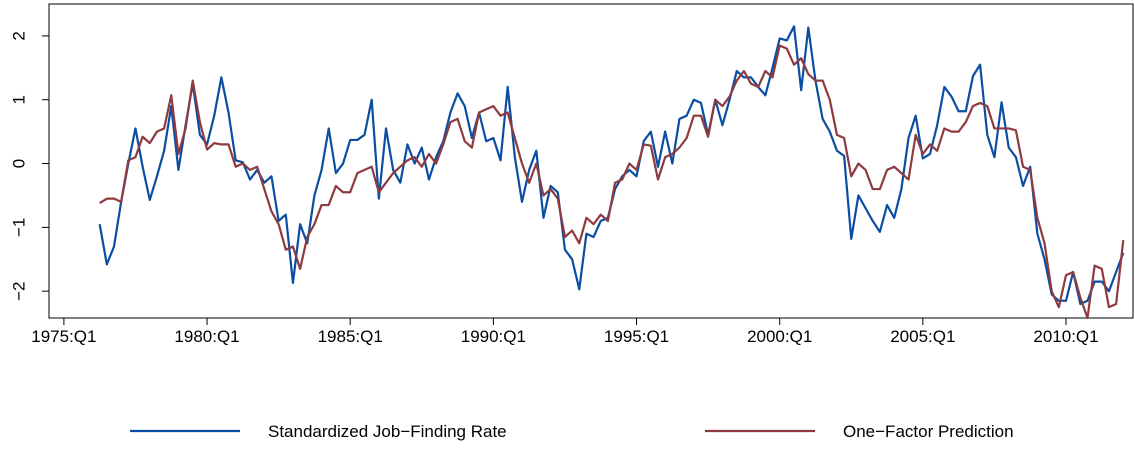 This screenshot has width=1135, height=452. I want to click on x-tick-label: 2005:Q1, so click(922, 336).